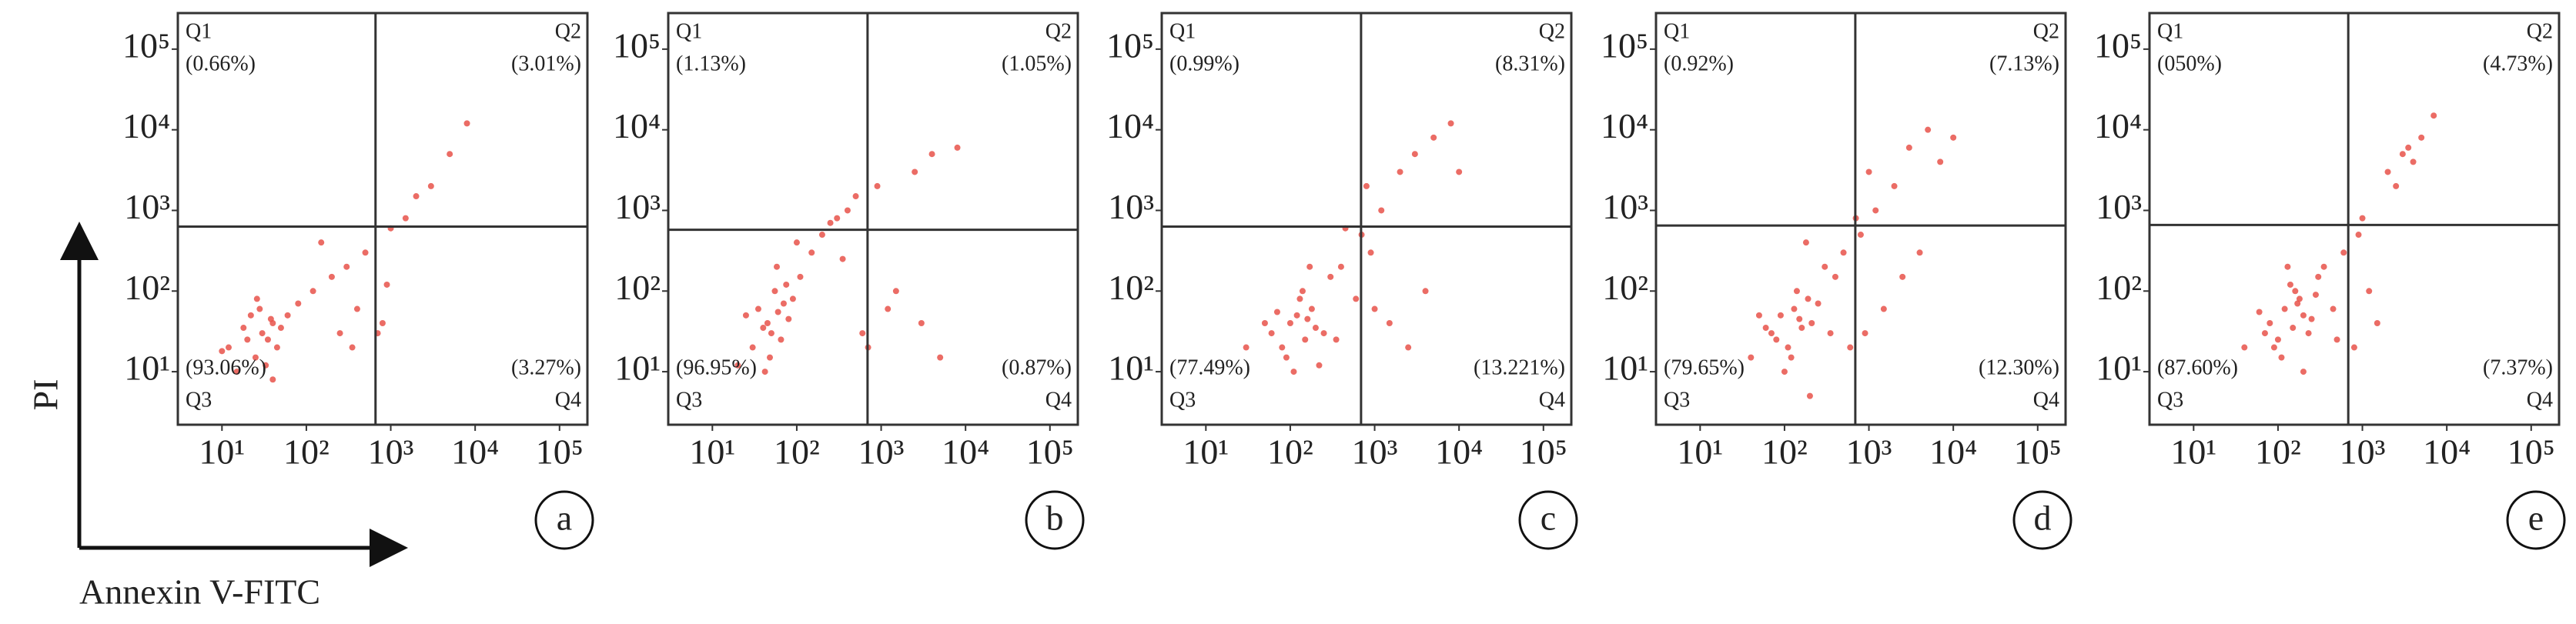 The height and width of the screenshot is (624, 2576). I want to click on x-tick-label: 10⁴, so click(966, 452).